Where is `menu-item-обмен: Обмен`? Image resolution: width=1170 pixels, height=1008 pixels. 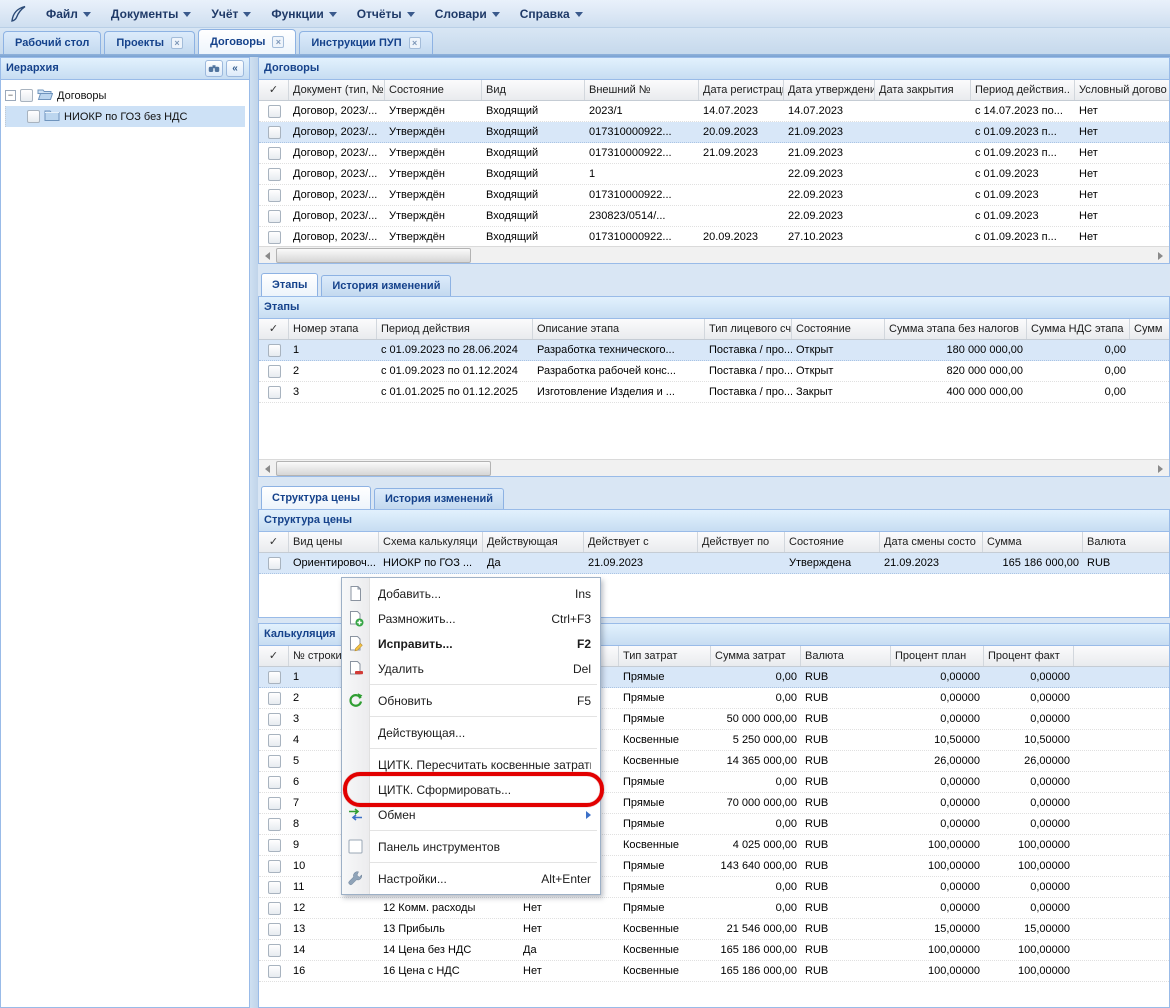
menu-item-обмен: Обмен is located at coordinates (471, 814).